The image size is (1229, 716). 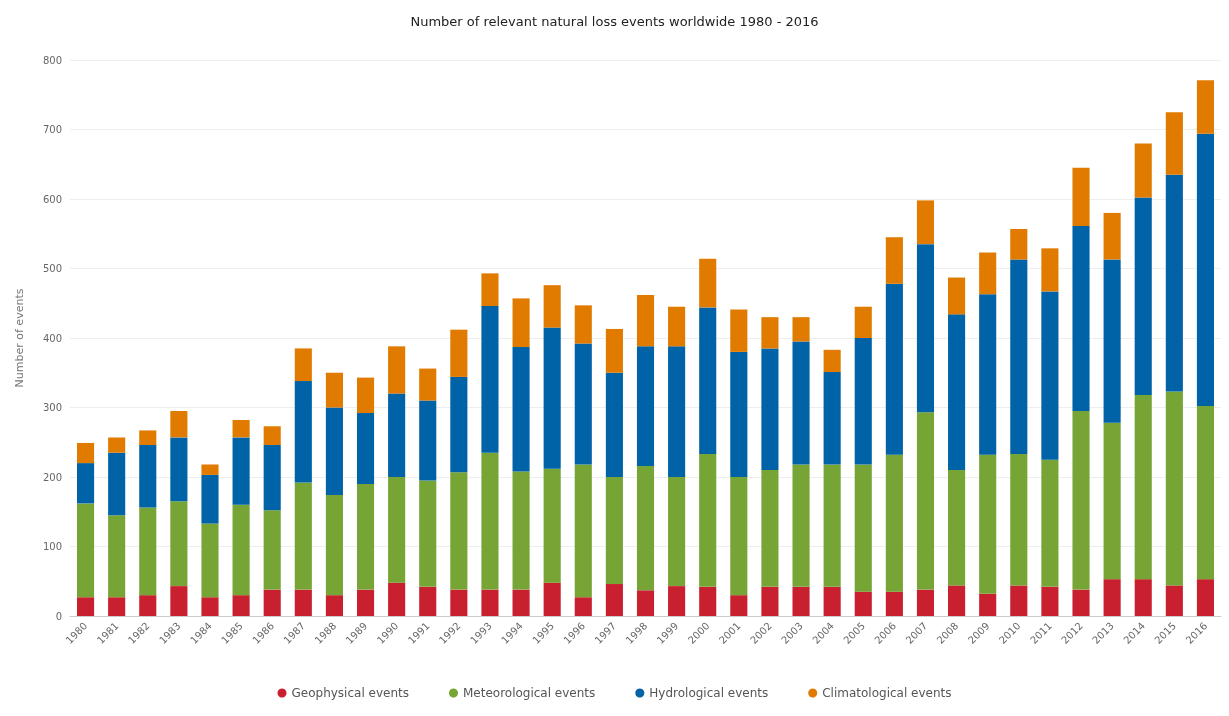 What do you see at coordinates (52, 477) in the screenshot?
I see `y-tick-label: 200` at bounding box center [52, 477].